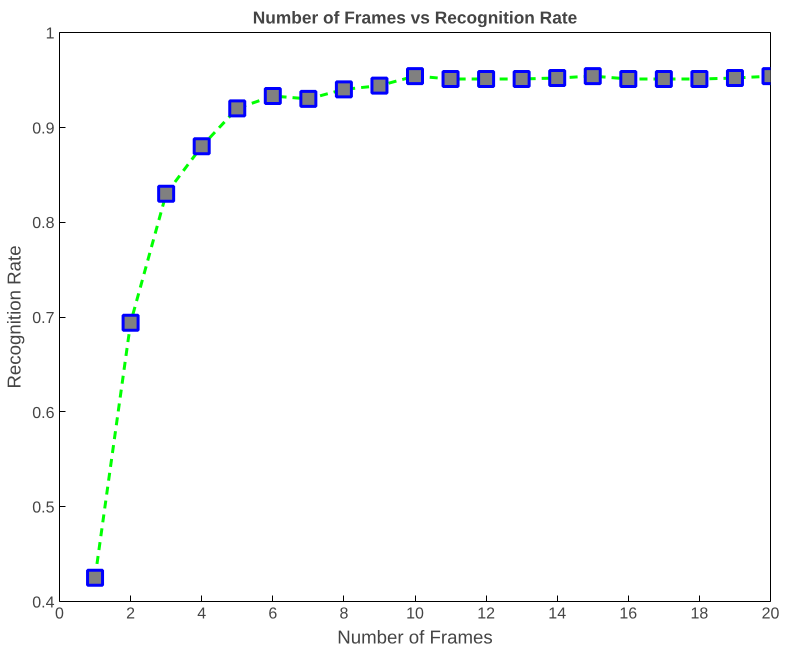  Describe the element at coordinates (273, 614) in the screenshot. I see `x-tick-label: 6` at that location.